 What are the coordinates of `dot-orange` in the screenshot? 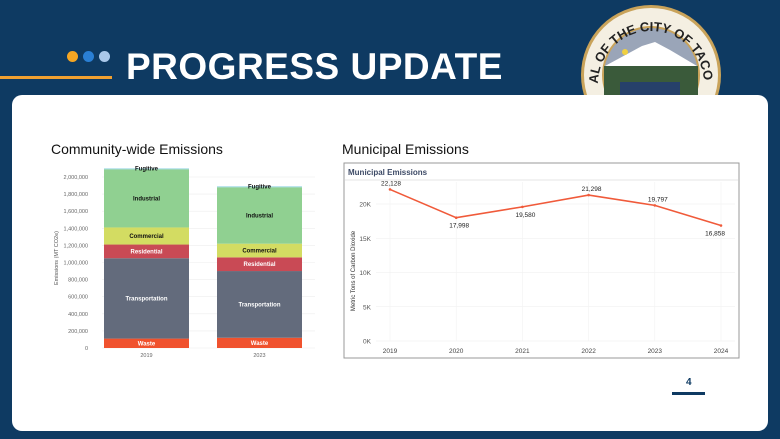 It's located at (72, 56).